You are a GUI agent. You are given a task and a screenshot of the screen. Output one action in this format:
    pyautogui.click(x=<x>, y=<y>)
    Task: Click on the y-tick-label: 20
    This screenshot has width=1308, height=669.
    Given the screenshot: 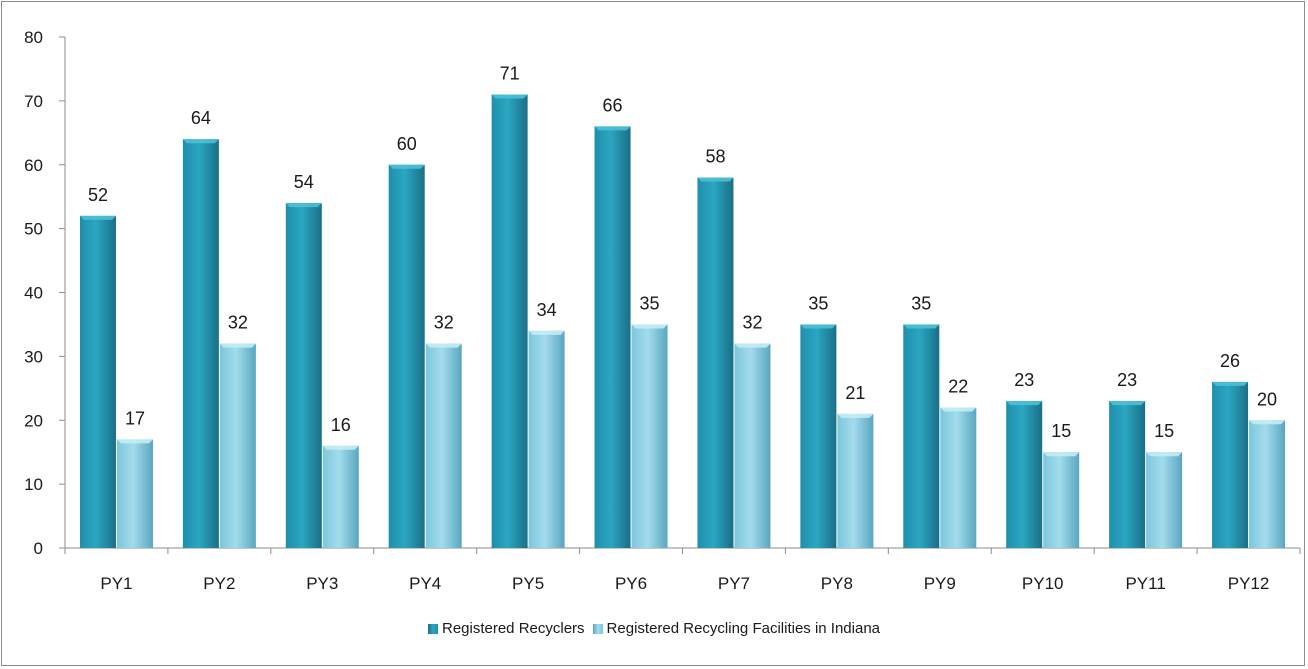 What is the action you would take?
    pyautogui.click(x=33, y=420)
    